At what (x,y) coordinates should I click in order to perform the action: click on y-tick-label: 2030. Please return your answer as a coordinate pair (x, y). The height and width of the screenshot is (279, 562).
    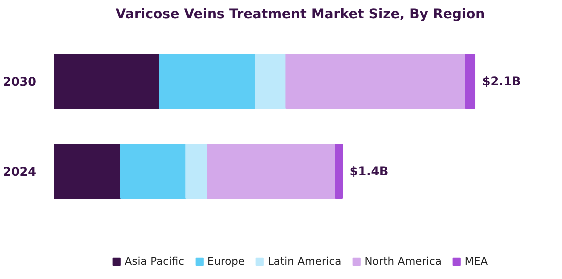
    Looking at the image, I should click on (20, 82).